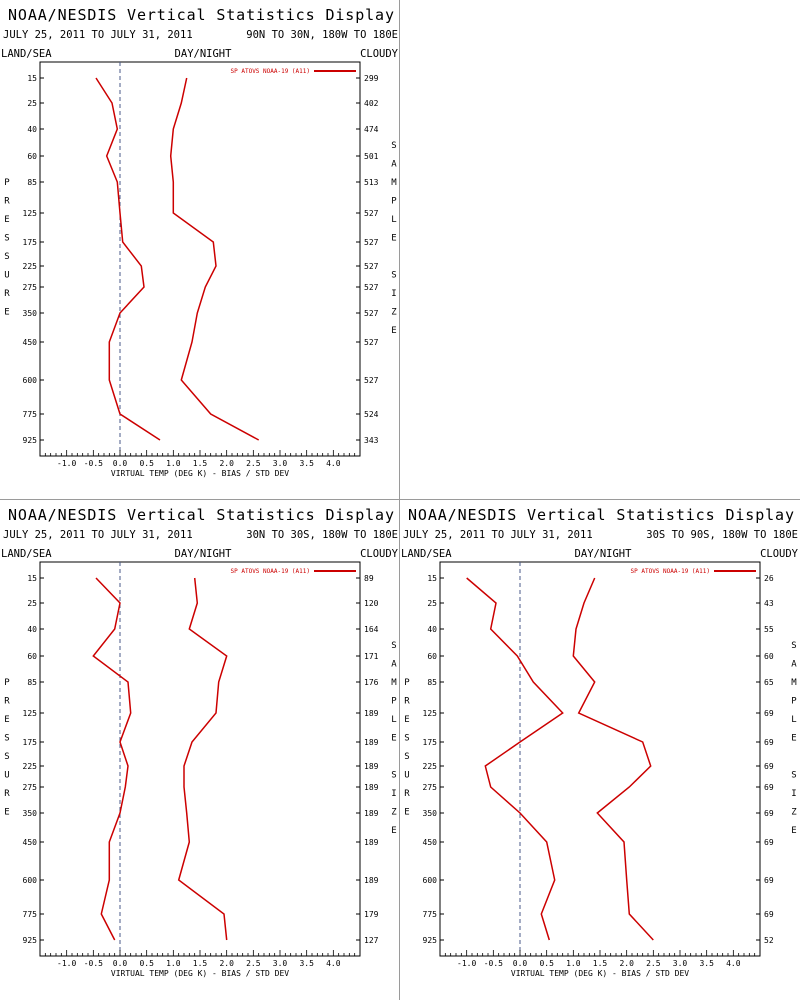  Describe the element at coordinates (432, 603) in the screenshot. I see `pressure-label: 25` at that location.